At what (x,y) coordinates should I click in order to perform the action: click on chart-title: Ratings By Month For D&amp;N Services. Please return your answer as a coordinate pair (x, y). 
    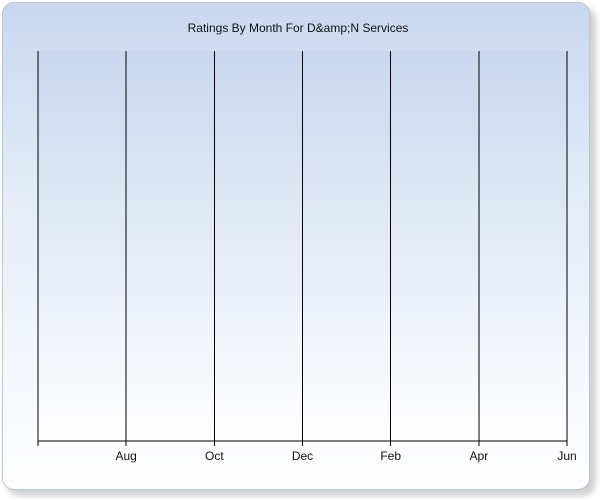
    Looking at the image, I should click on (298, 28).